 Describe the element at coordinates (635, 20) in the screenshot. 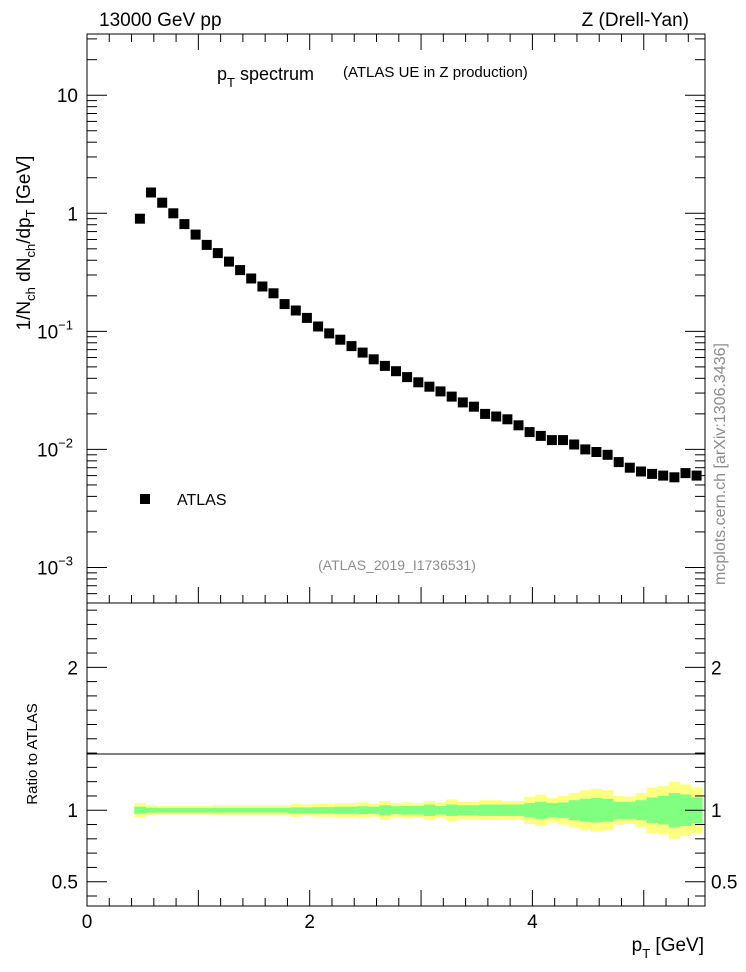

I see `header-process: Z (Drell-Yan)` at that location.